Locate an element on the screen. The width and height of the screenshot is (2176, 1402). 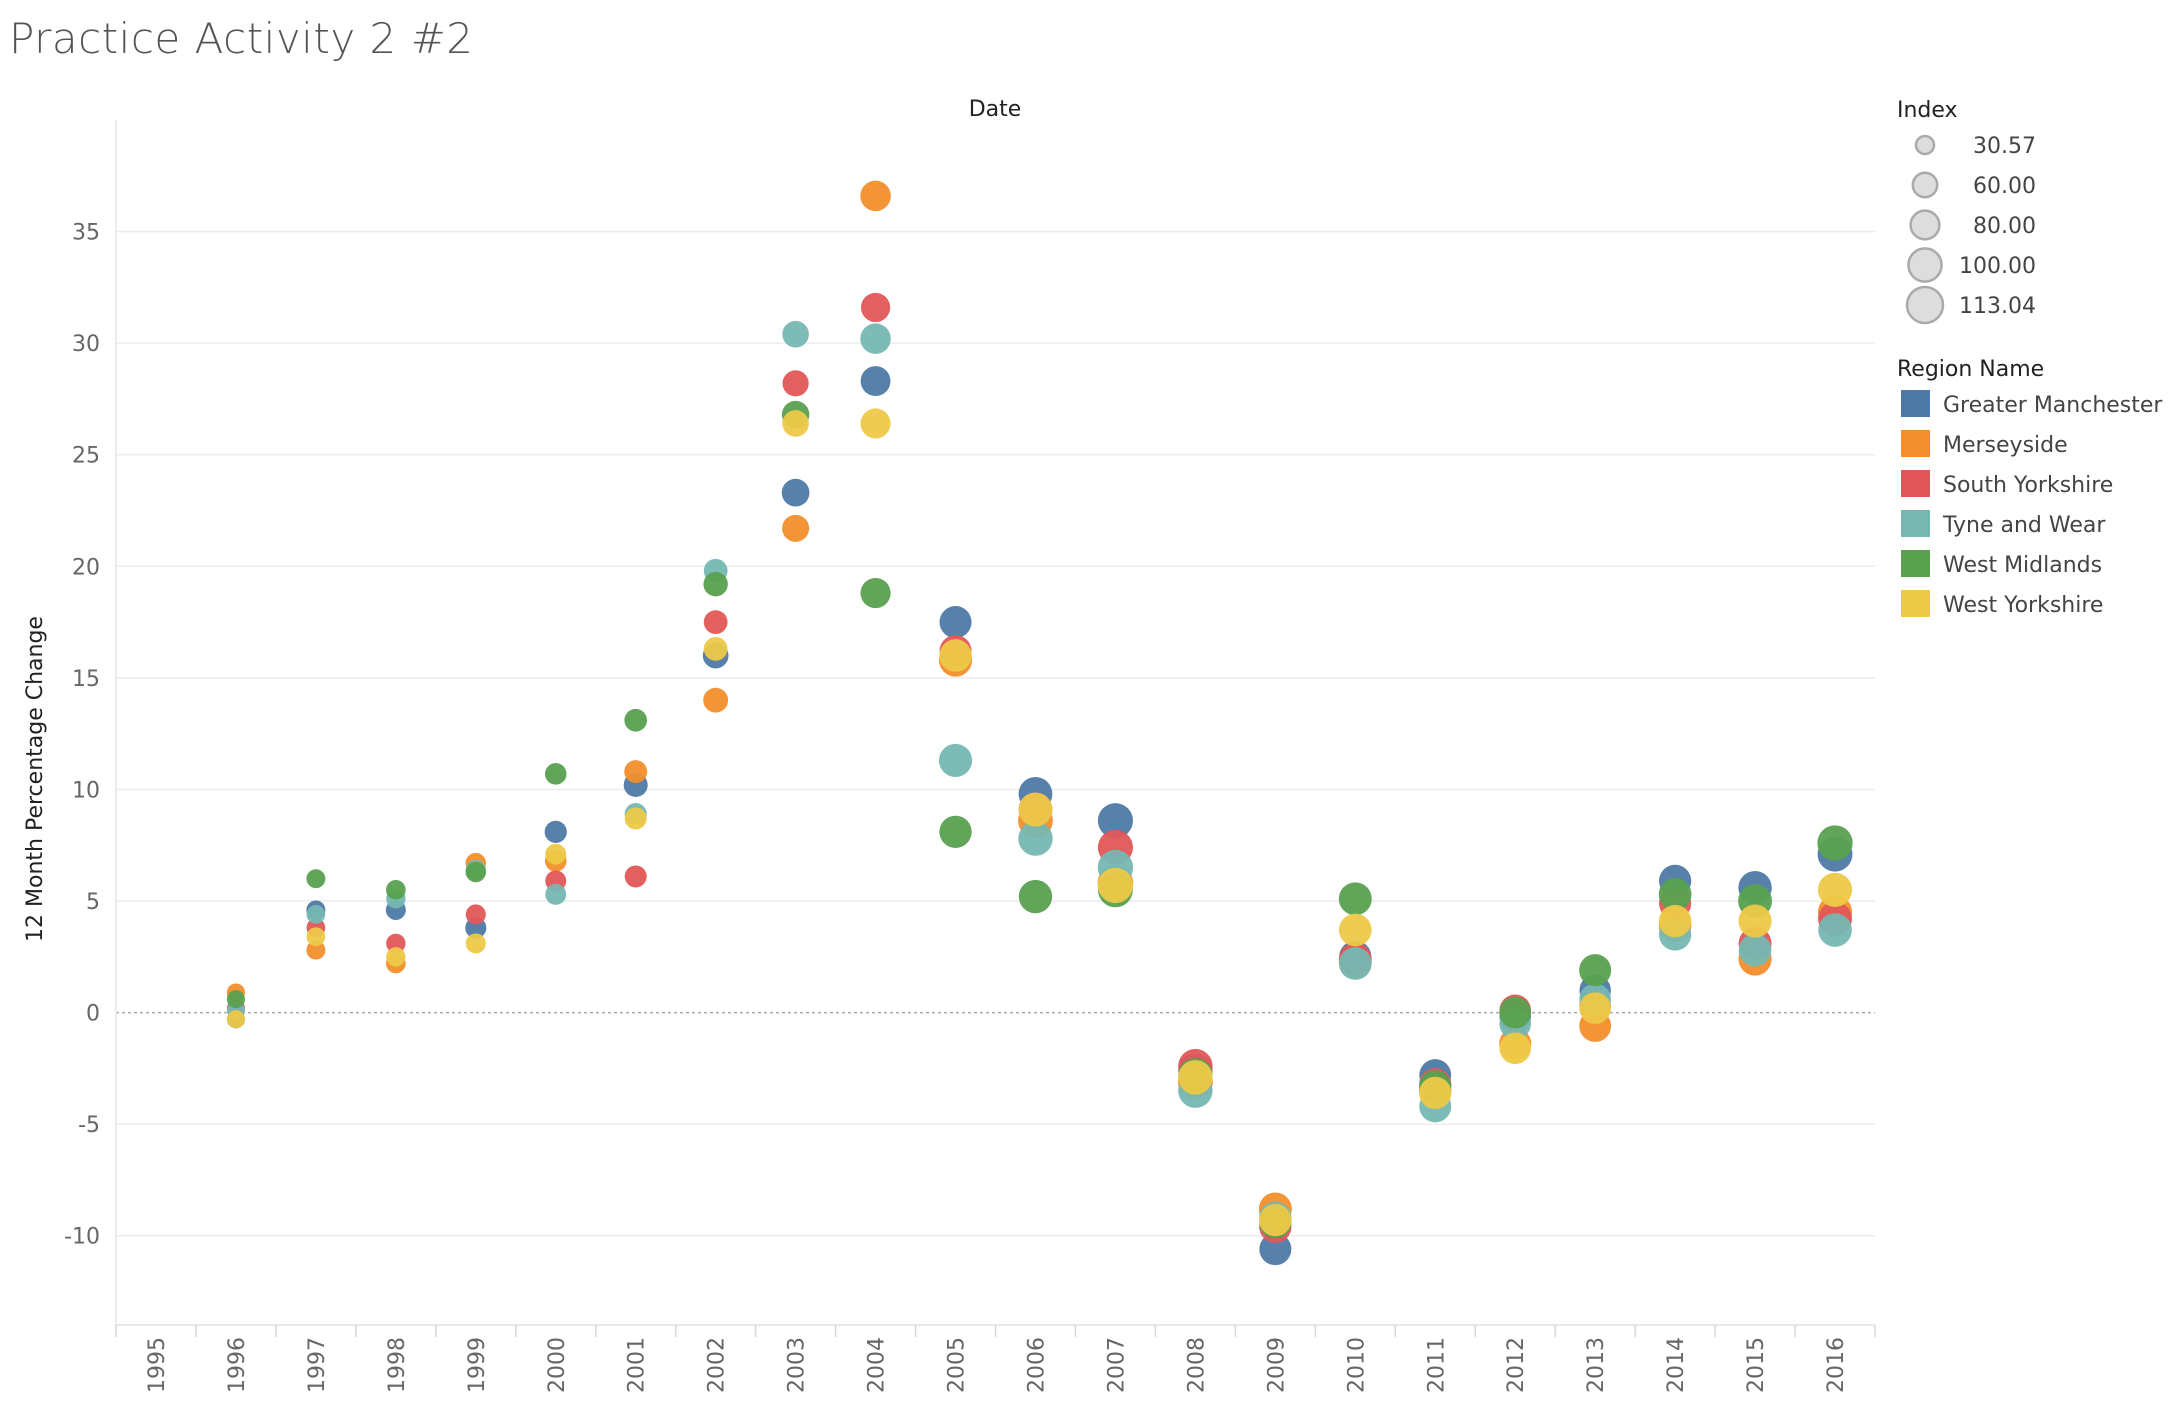
x-tick-label: 2003 is located at coordinates (797, 1365).